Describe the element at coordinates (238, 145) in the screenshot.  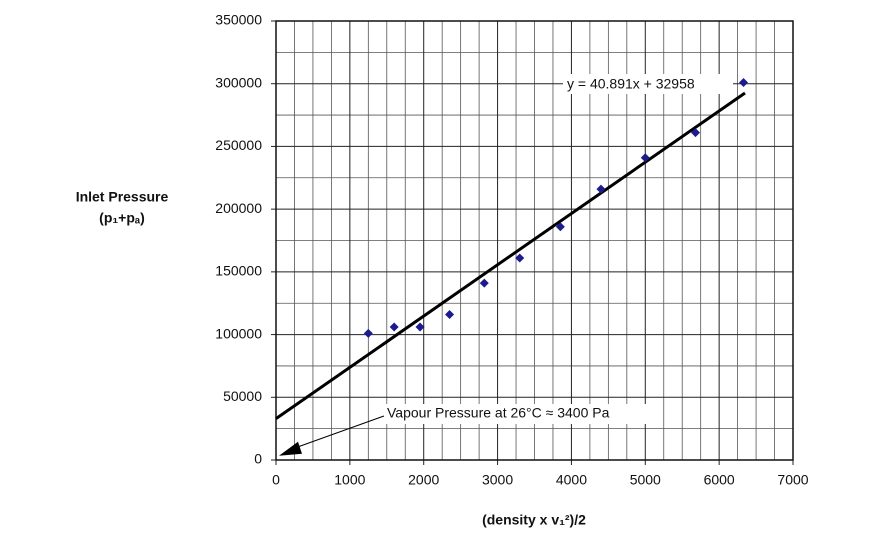
I see `y-tick-label: 250000` at that location.